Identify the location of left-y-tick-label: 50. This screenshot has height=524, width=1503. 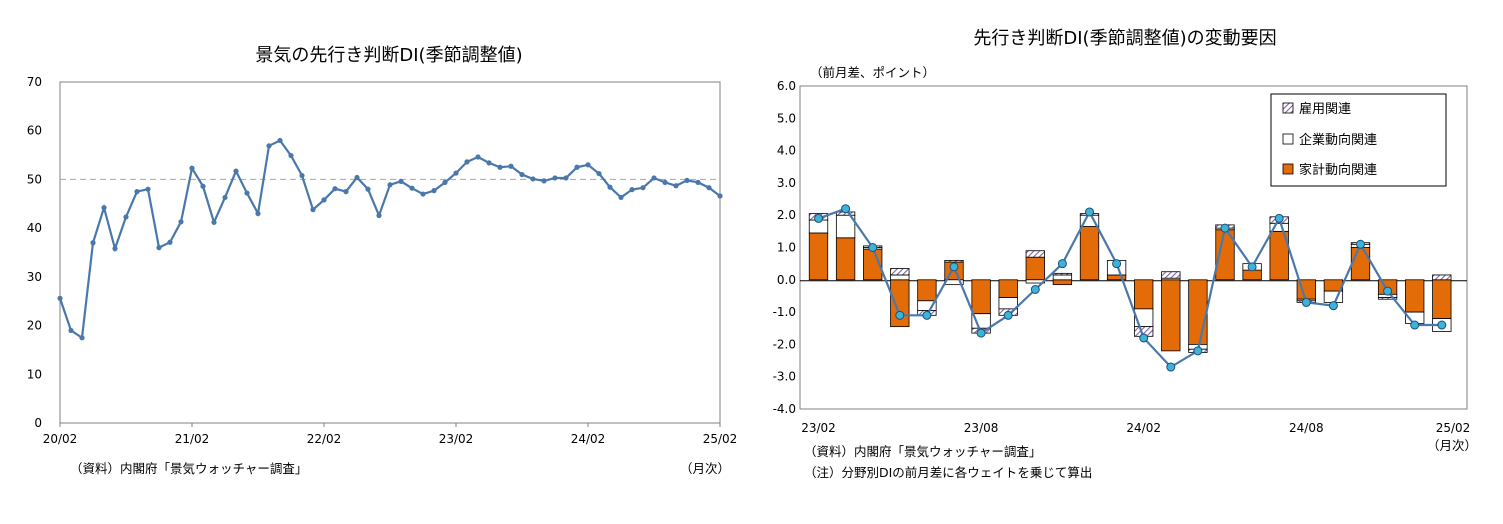
(34, 179).